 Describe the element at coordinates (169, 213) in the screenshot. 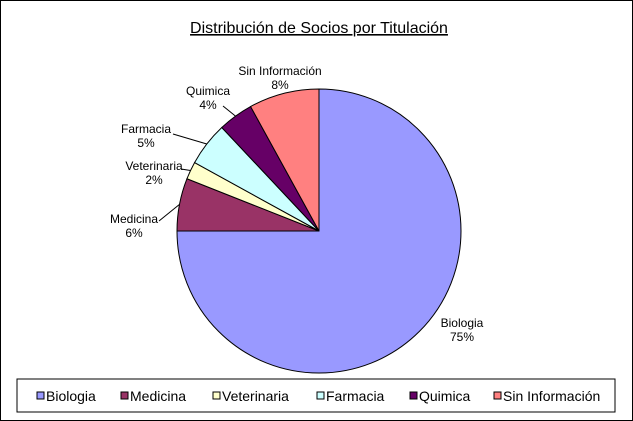

I see `leader-line-medicina` at that location.